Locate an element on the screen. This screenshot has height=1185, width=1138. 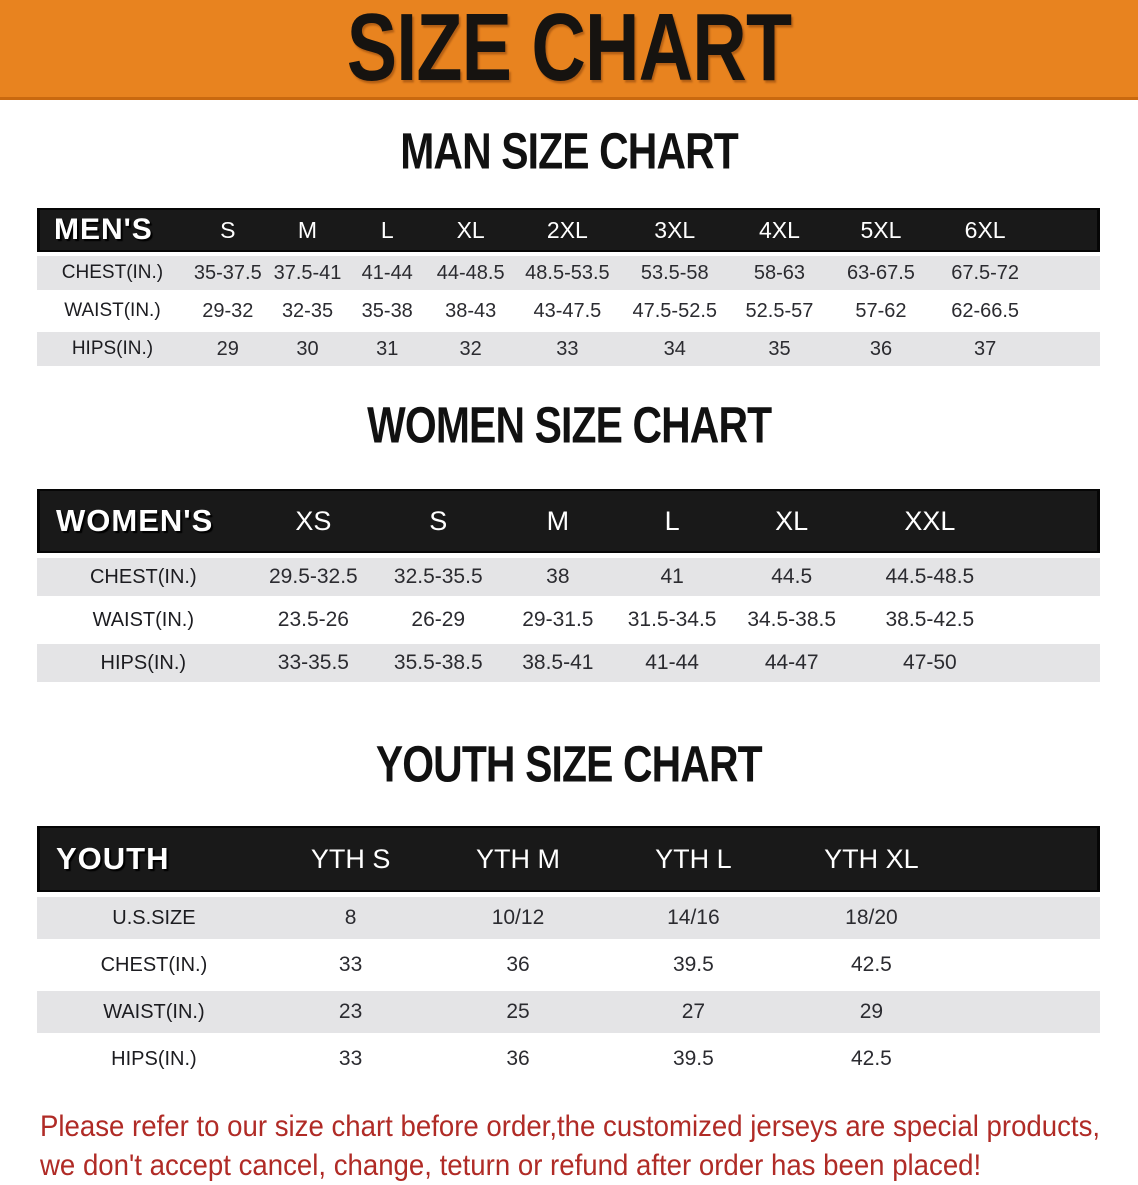
table-cell: 47.5-52.5 is located at coordinates (674, 311).